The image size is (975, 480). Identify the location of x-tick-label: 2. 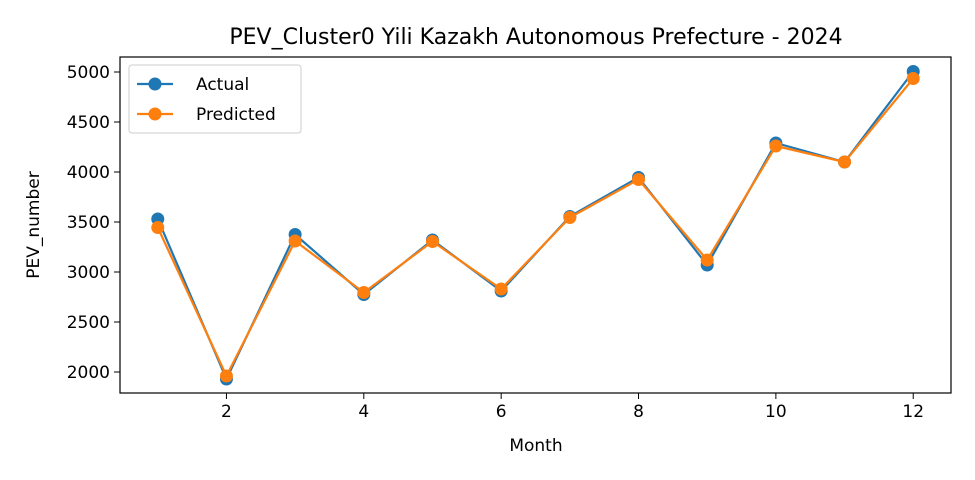
(226, 412).